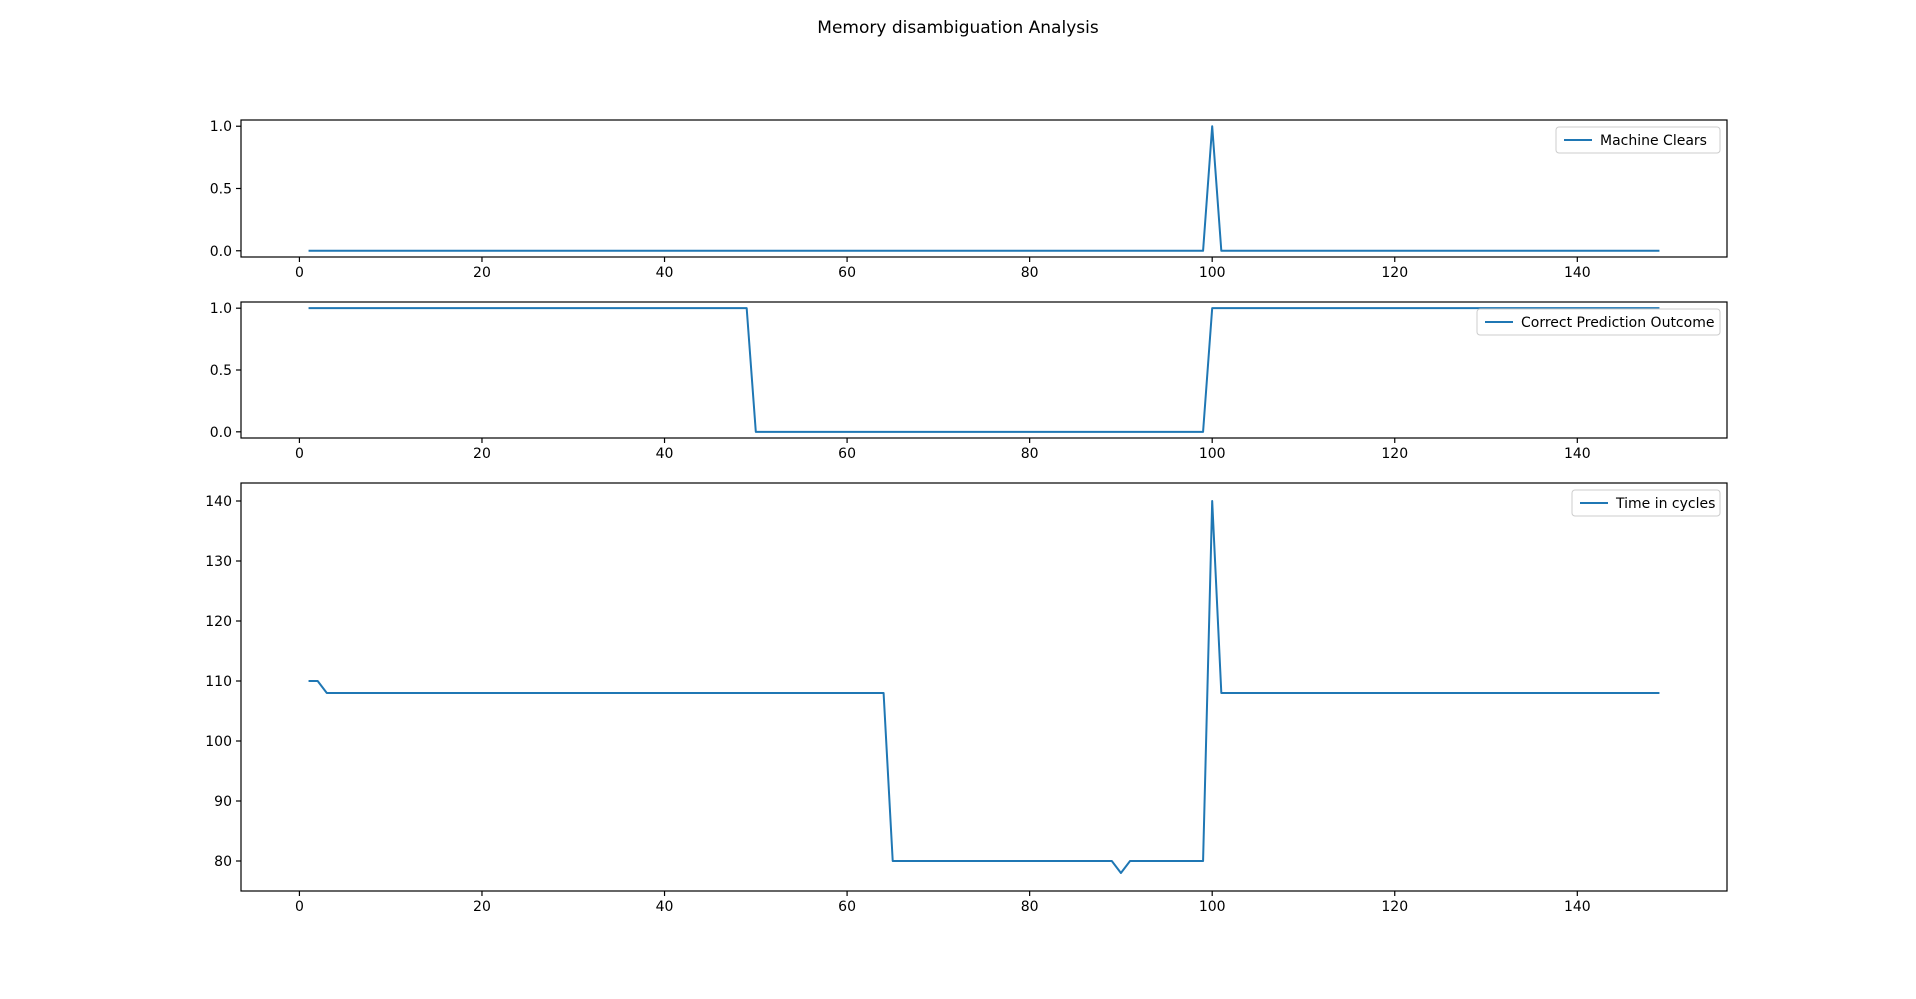 This screenshot has width=1916, height=999. I want to click on y-tick-label: 90, so click(223, 802).